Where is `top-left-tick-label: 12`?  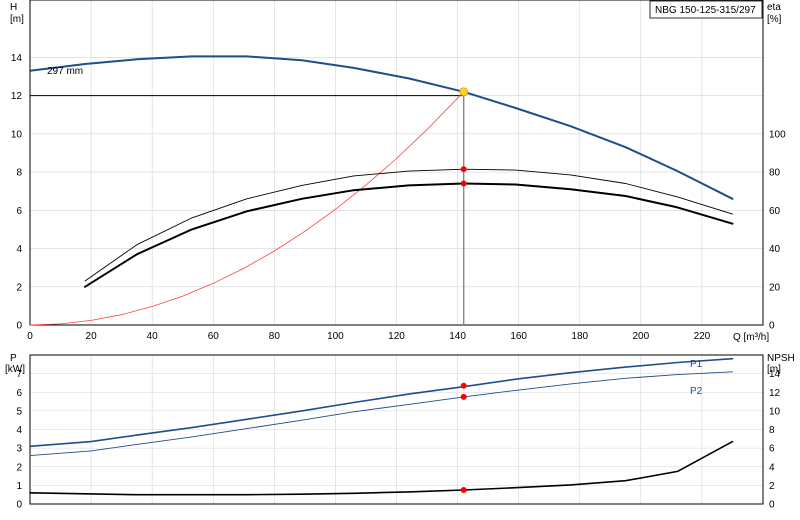 top-left-tick-label: 12 is located at coordinates (17, 96).